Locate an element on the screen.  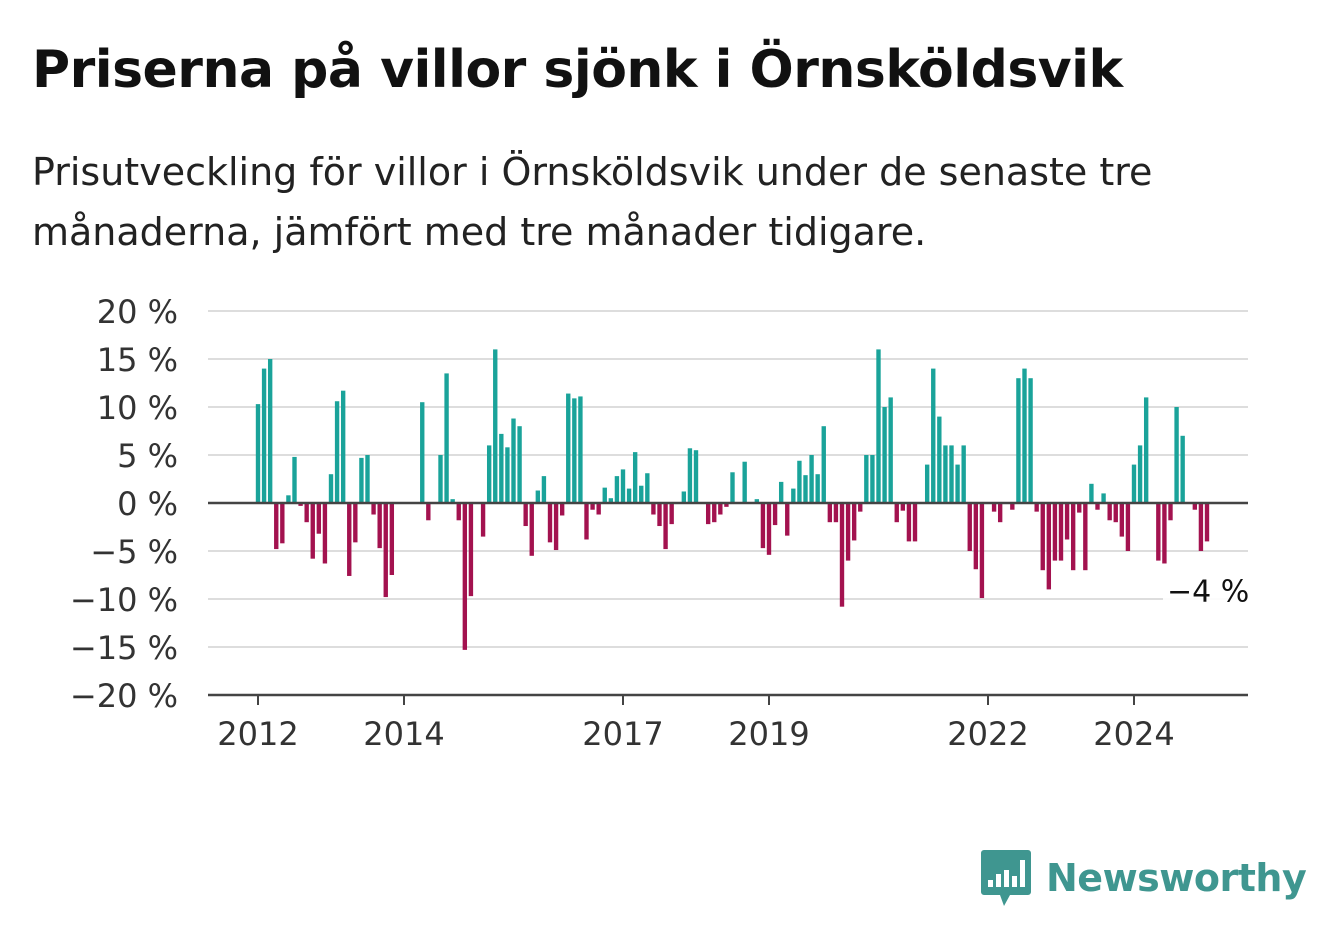
y-tick-label: −15 % is located at coordinates (124, 648).